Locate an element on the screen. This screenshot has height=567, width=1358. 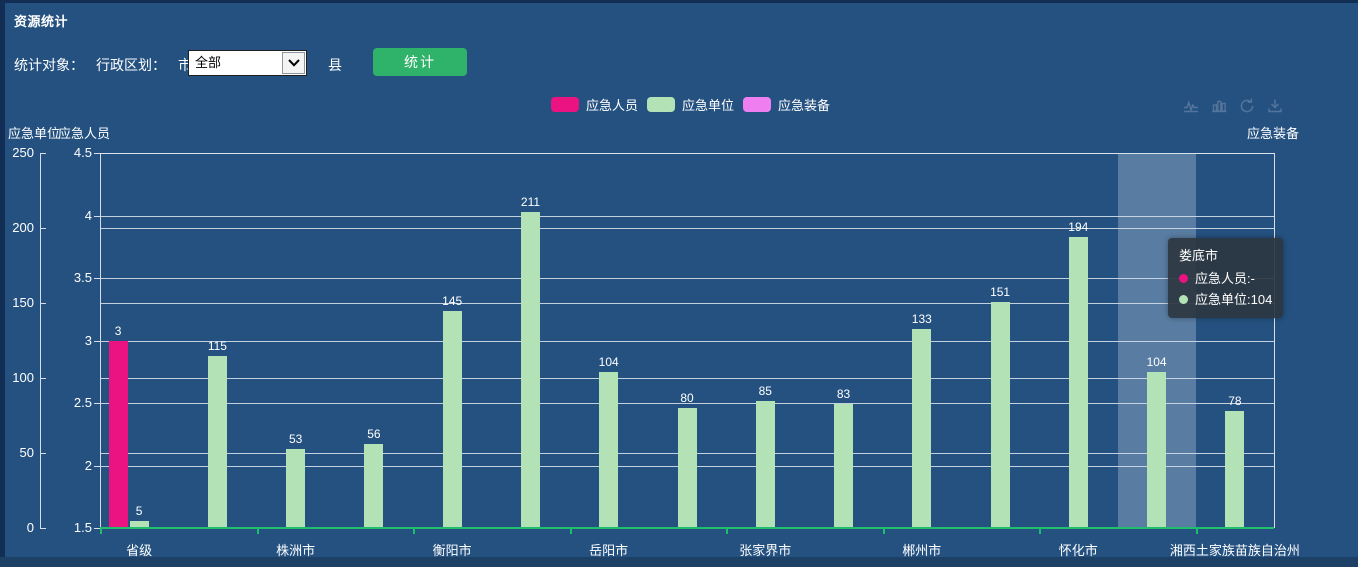
stat-object-label: 统计对象： is located at coordinates (49, 65).